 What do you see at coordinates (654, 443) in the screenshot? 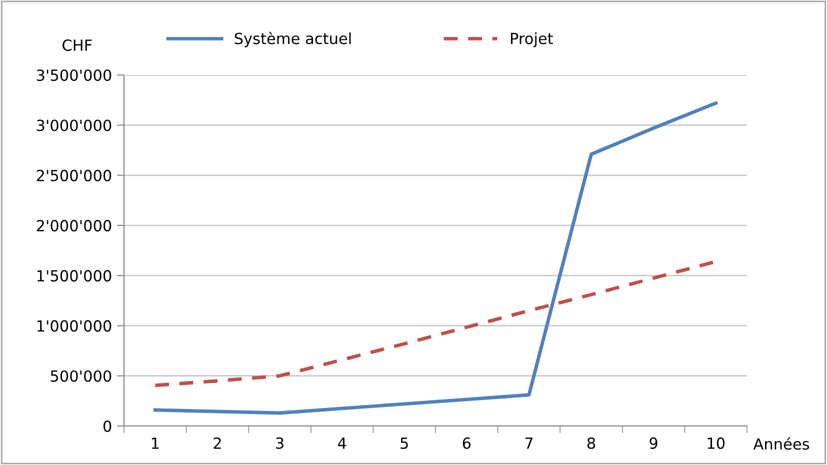
I see `x-tick-label: 9` at bounding box center [654, 443].